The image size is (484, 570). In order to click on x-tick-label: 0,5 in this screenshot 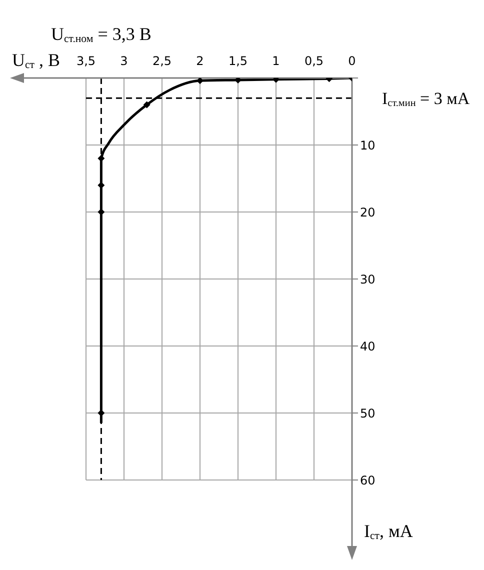, I will do `click(314, 61)`.